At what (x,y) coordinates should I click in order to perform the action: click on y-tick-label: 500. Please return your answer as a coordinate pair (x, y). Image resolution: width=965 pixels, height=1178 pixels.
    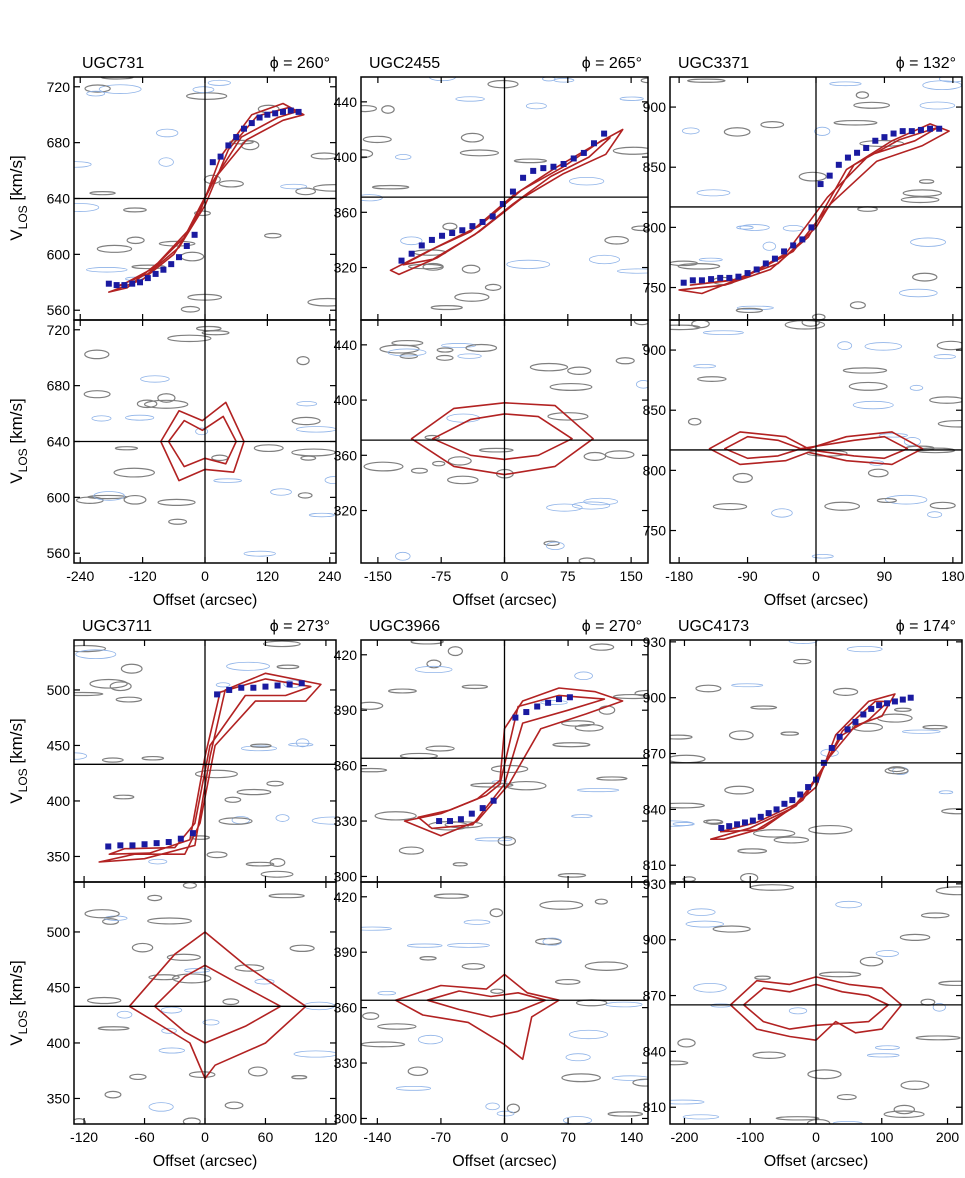
    Looking at the image, I should click on (59, 932).